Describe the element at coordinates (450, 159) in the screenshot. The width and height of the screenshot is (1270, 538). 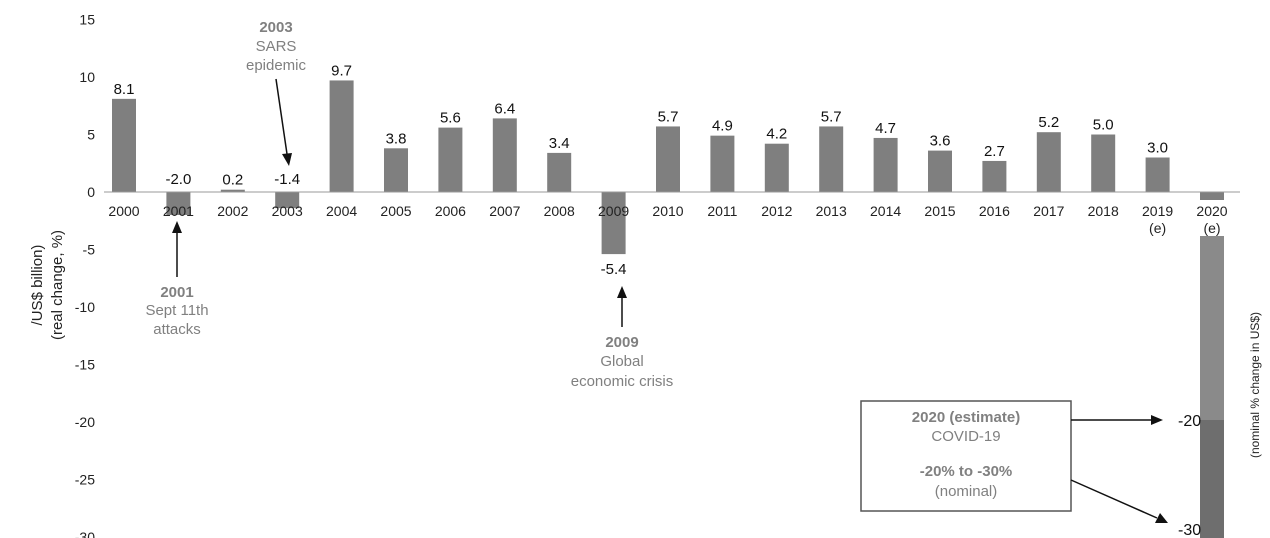
I see `bar-2006` at that location.